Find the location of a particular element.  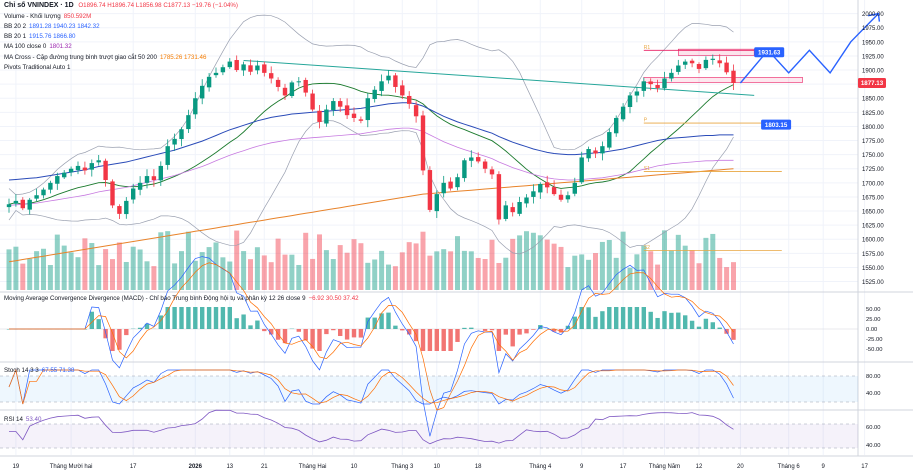

symbol-title: Chỉ số VNINDEX · 1D is located at coordinates (39, 5).